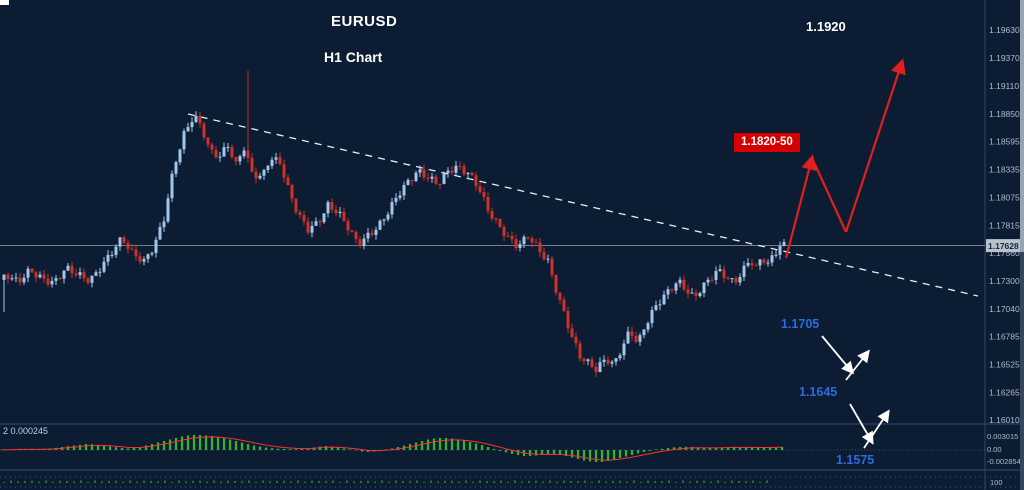  What do you see at coordinates (1002, 436) in the screenshot?
I see `svg-text: 0.003015` at bounding box center [1002, 436].